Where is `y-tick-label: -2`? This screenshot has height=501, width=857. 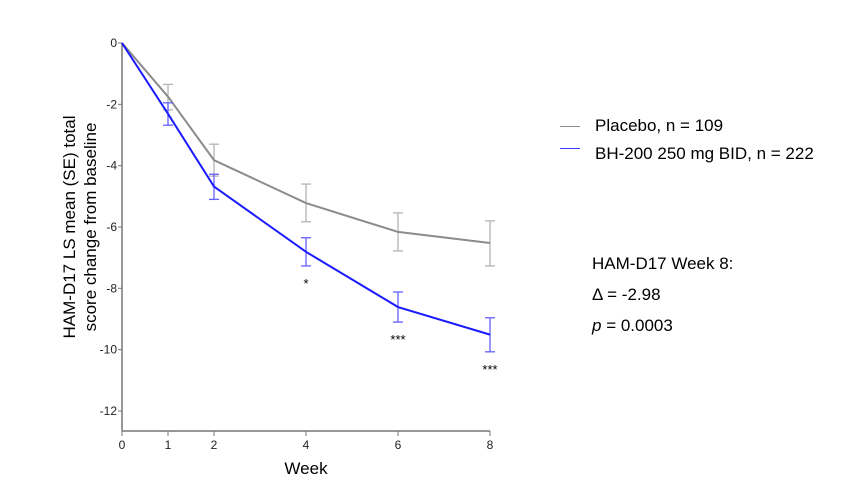
y-tick-label: -2 is located at coordinates (111, 104).